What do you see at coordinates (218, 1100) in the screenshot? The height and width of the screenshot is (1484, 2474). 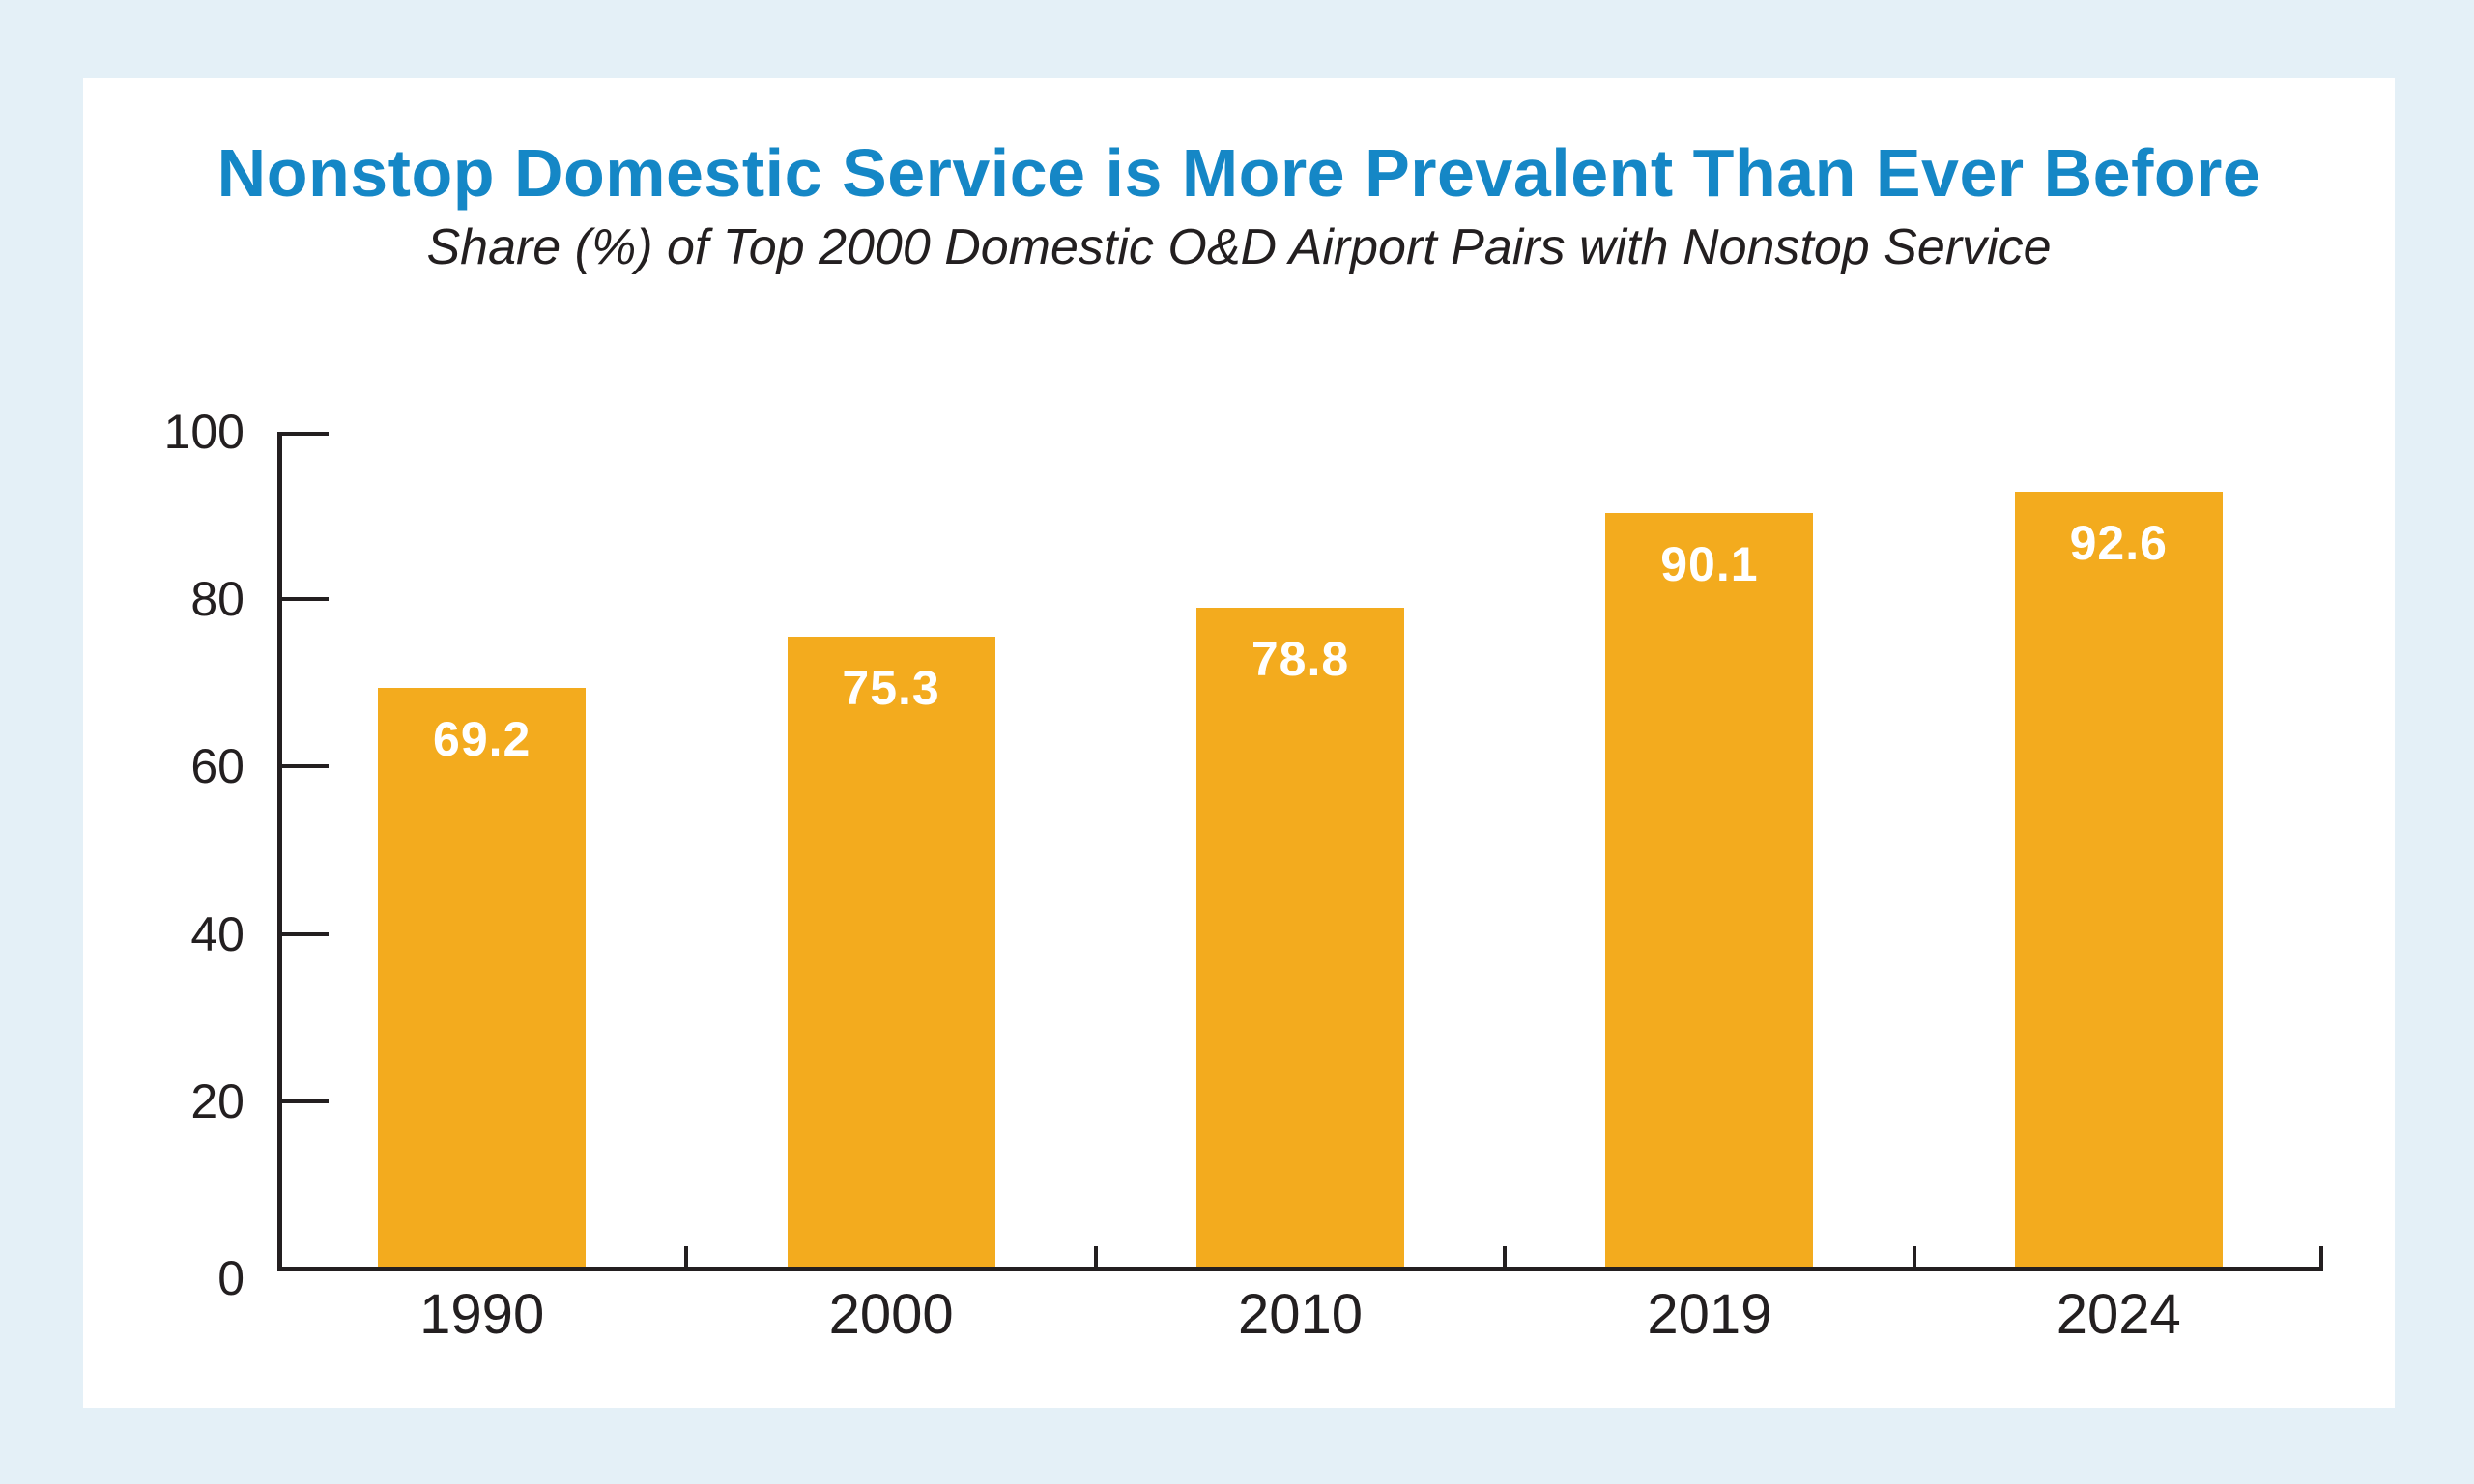 I see `y-axis-tick-label-20: 20` at bounding box center [218, 1100].